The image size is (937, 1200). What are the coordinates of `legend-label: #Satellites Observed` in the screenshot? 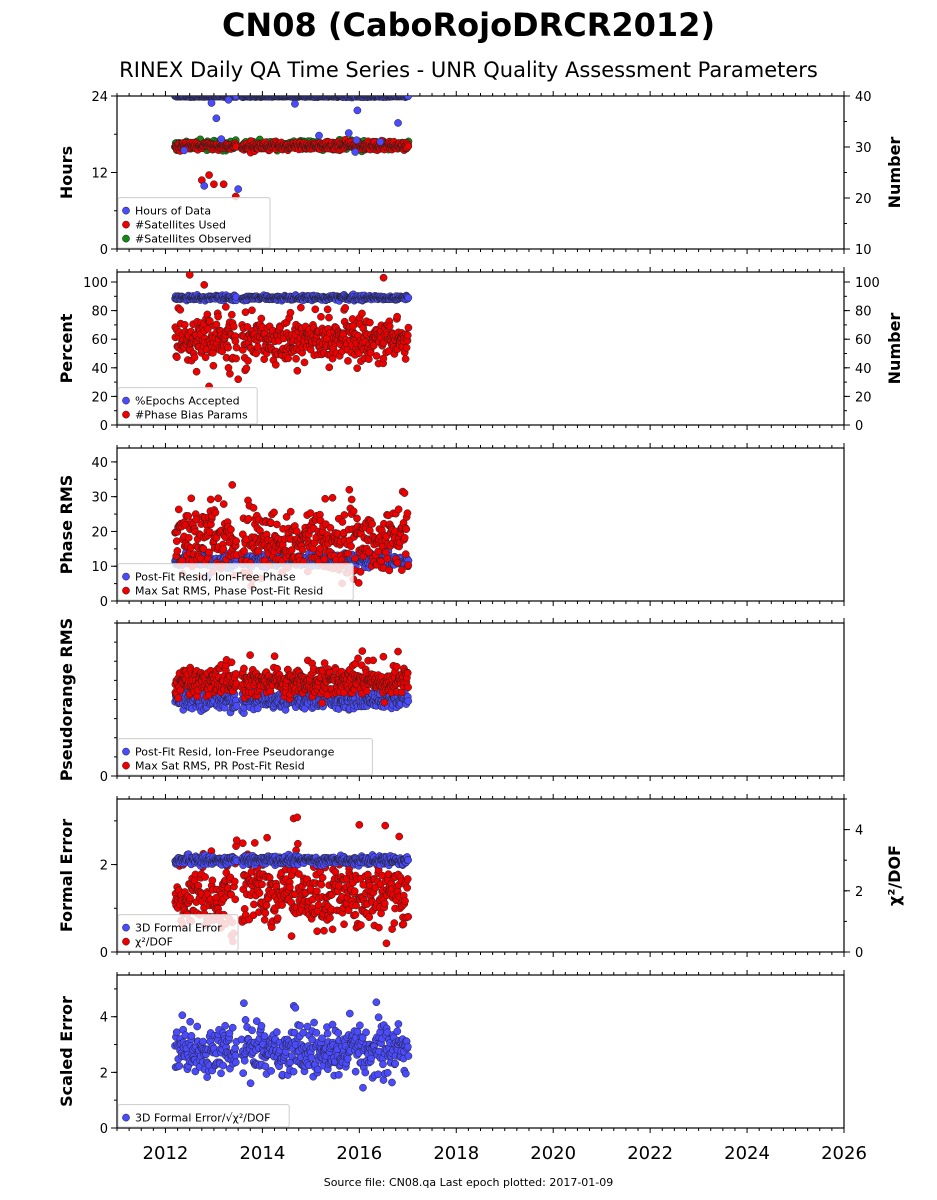 It's located at (193, 239).